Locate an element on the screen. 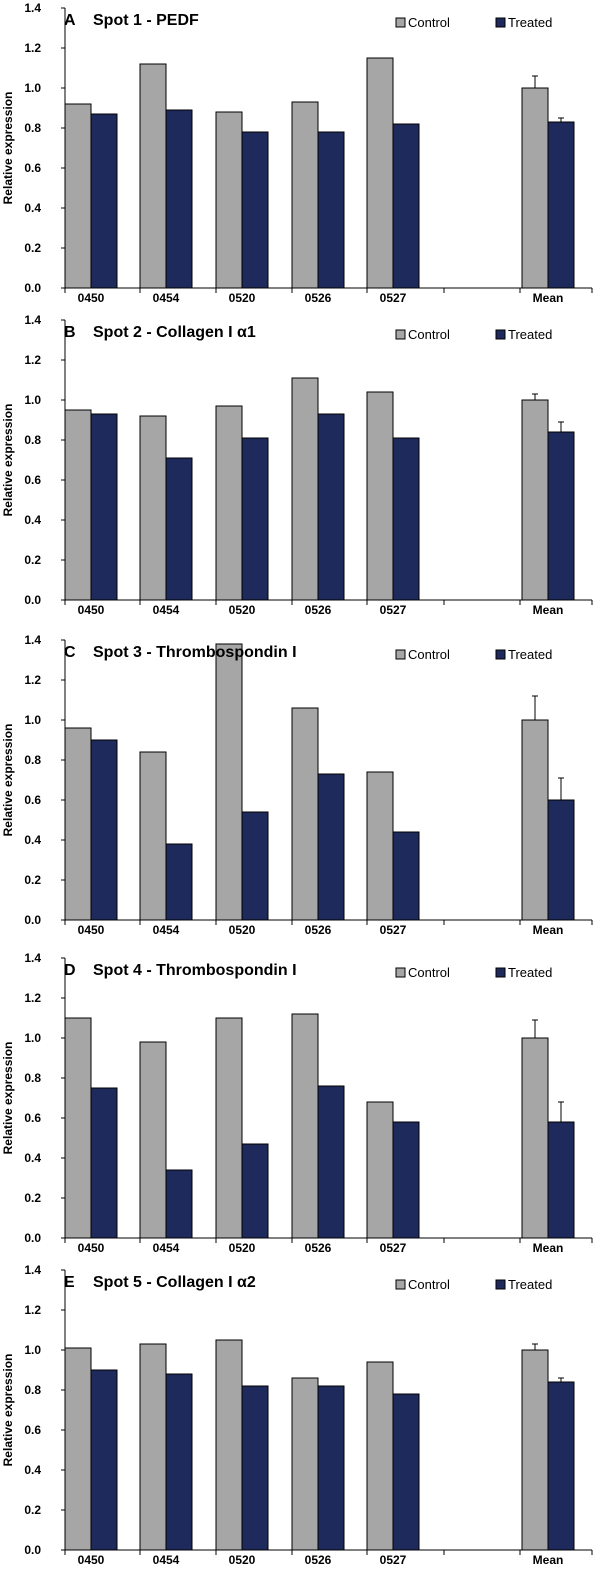 The image size is (600, 1593). chart-title: Spot 5 - Collagen I α2 is located at coordinates (174, 1282).